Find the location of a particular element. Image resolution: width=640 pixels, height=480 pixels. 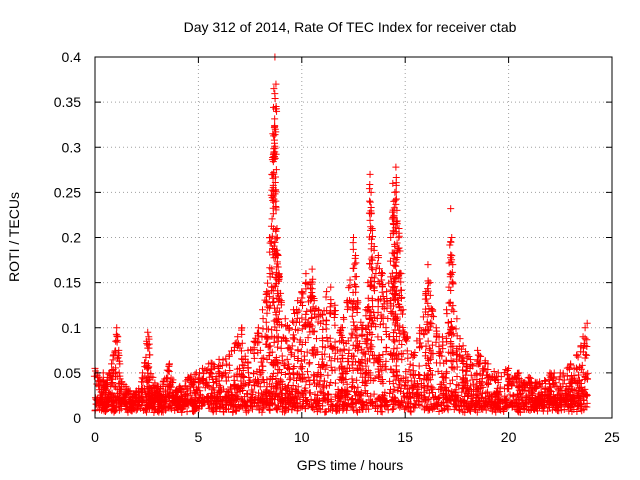

y-tick-label: 0.35 is located at coordinates (67, 102).